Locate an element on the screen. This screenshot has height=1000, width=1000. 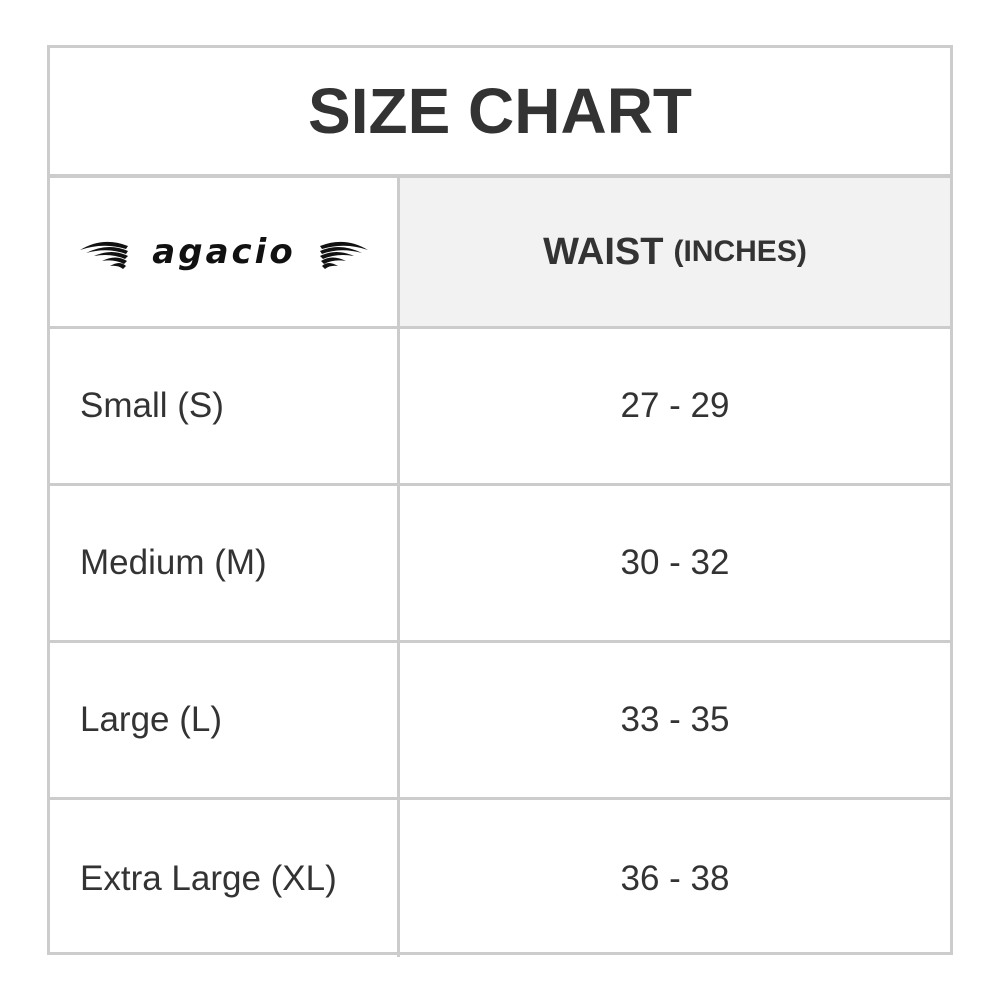
waist-column-header: WAIST (INCHES) is located at coordinates (675, 253).